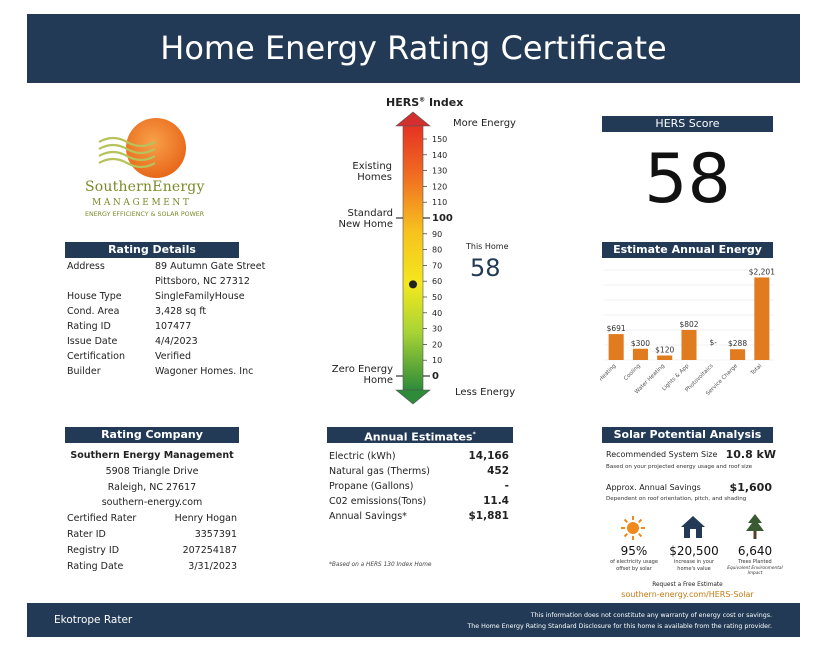 This screenshot has height=653, width=825. I want to click on company-row: Certified Rater Henry Hogan, so click(152, 518).